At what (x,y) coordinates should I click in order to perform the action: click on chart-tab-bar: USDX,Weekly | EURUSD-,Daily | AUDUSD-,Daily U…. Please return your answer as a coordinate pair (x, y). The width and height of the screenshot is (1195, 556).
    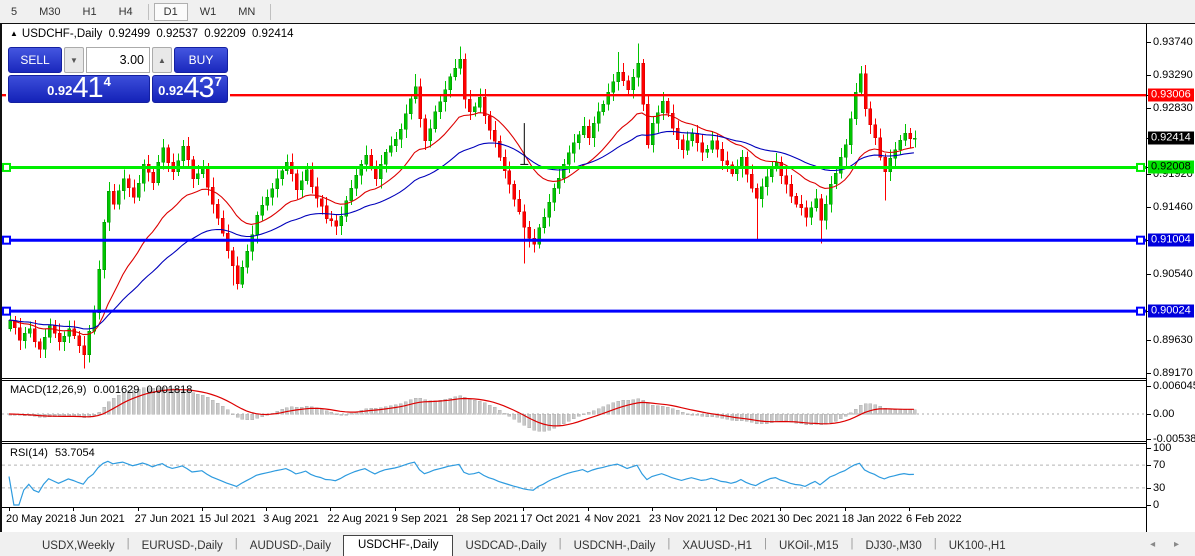
    Looking at the image, I should click on (597, 544).